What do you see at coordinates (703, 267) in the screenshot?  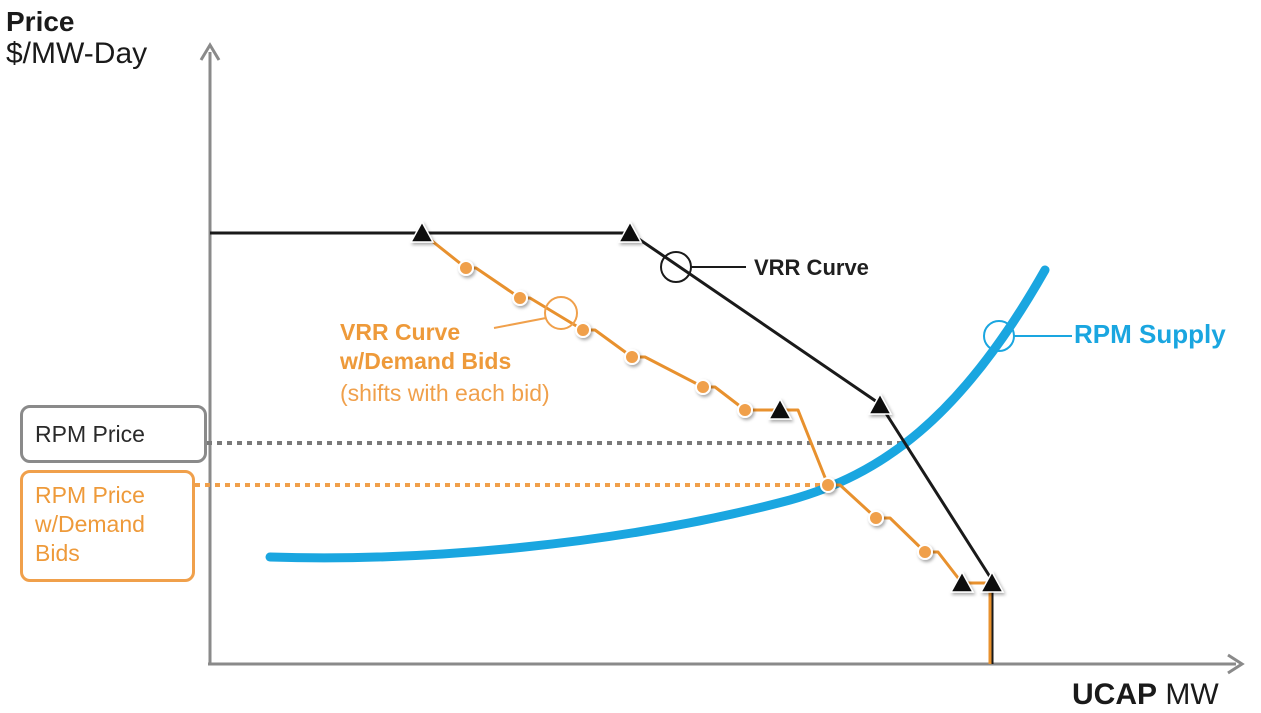 I see `vrr-curve-callout` at bounding box center [703, 267].